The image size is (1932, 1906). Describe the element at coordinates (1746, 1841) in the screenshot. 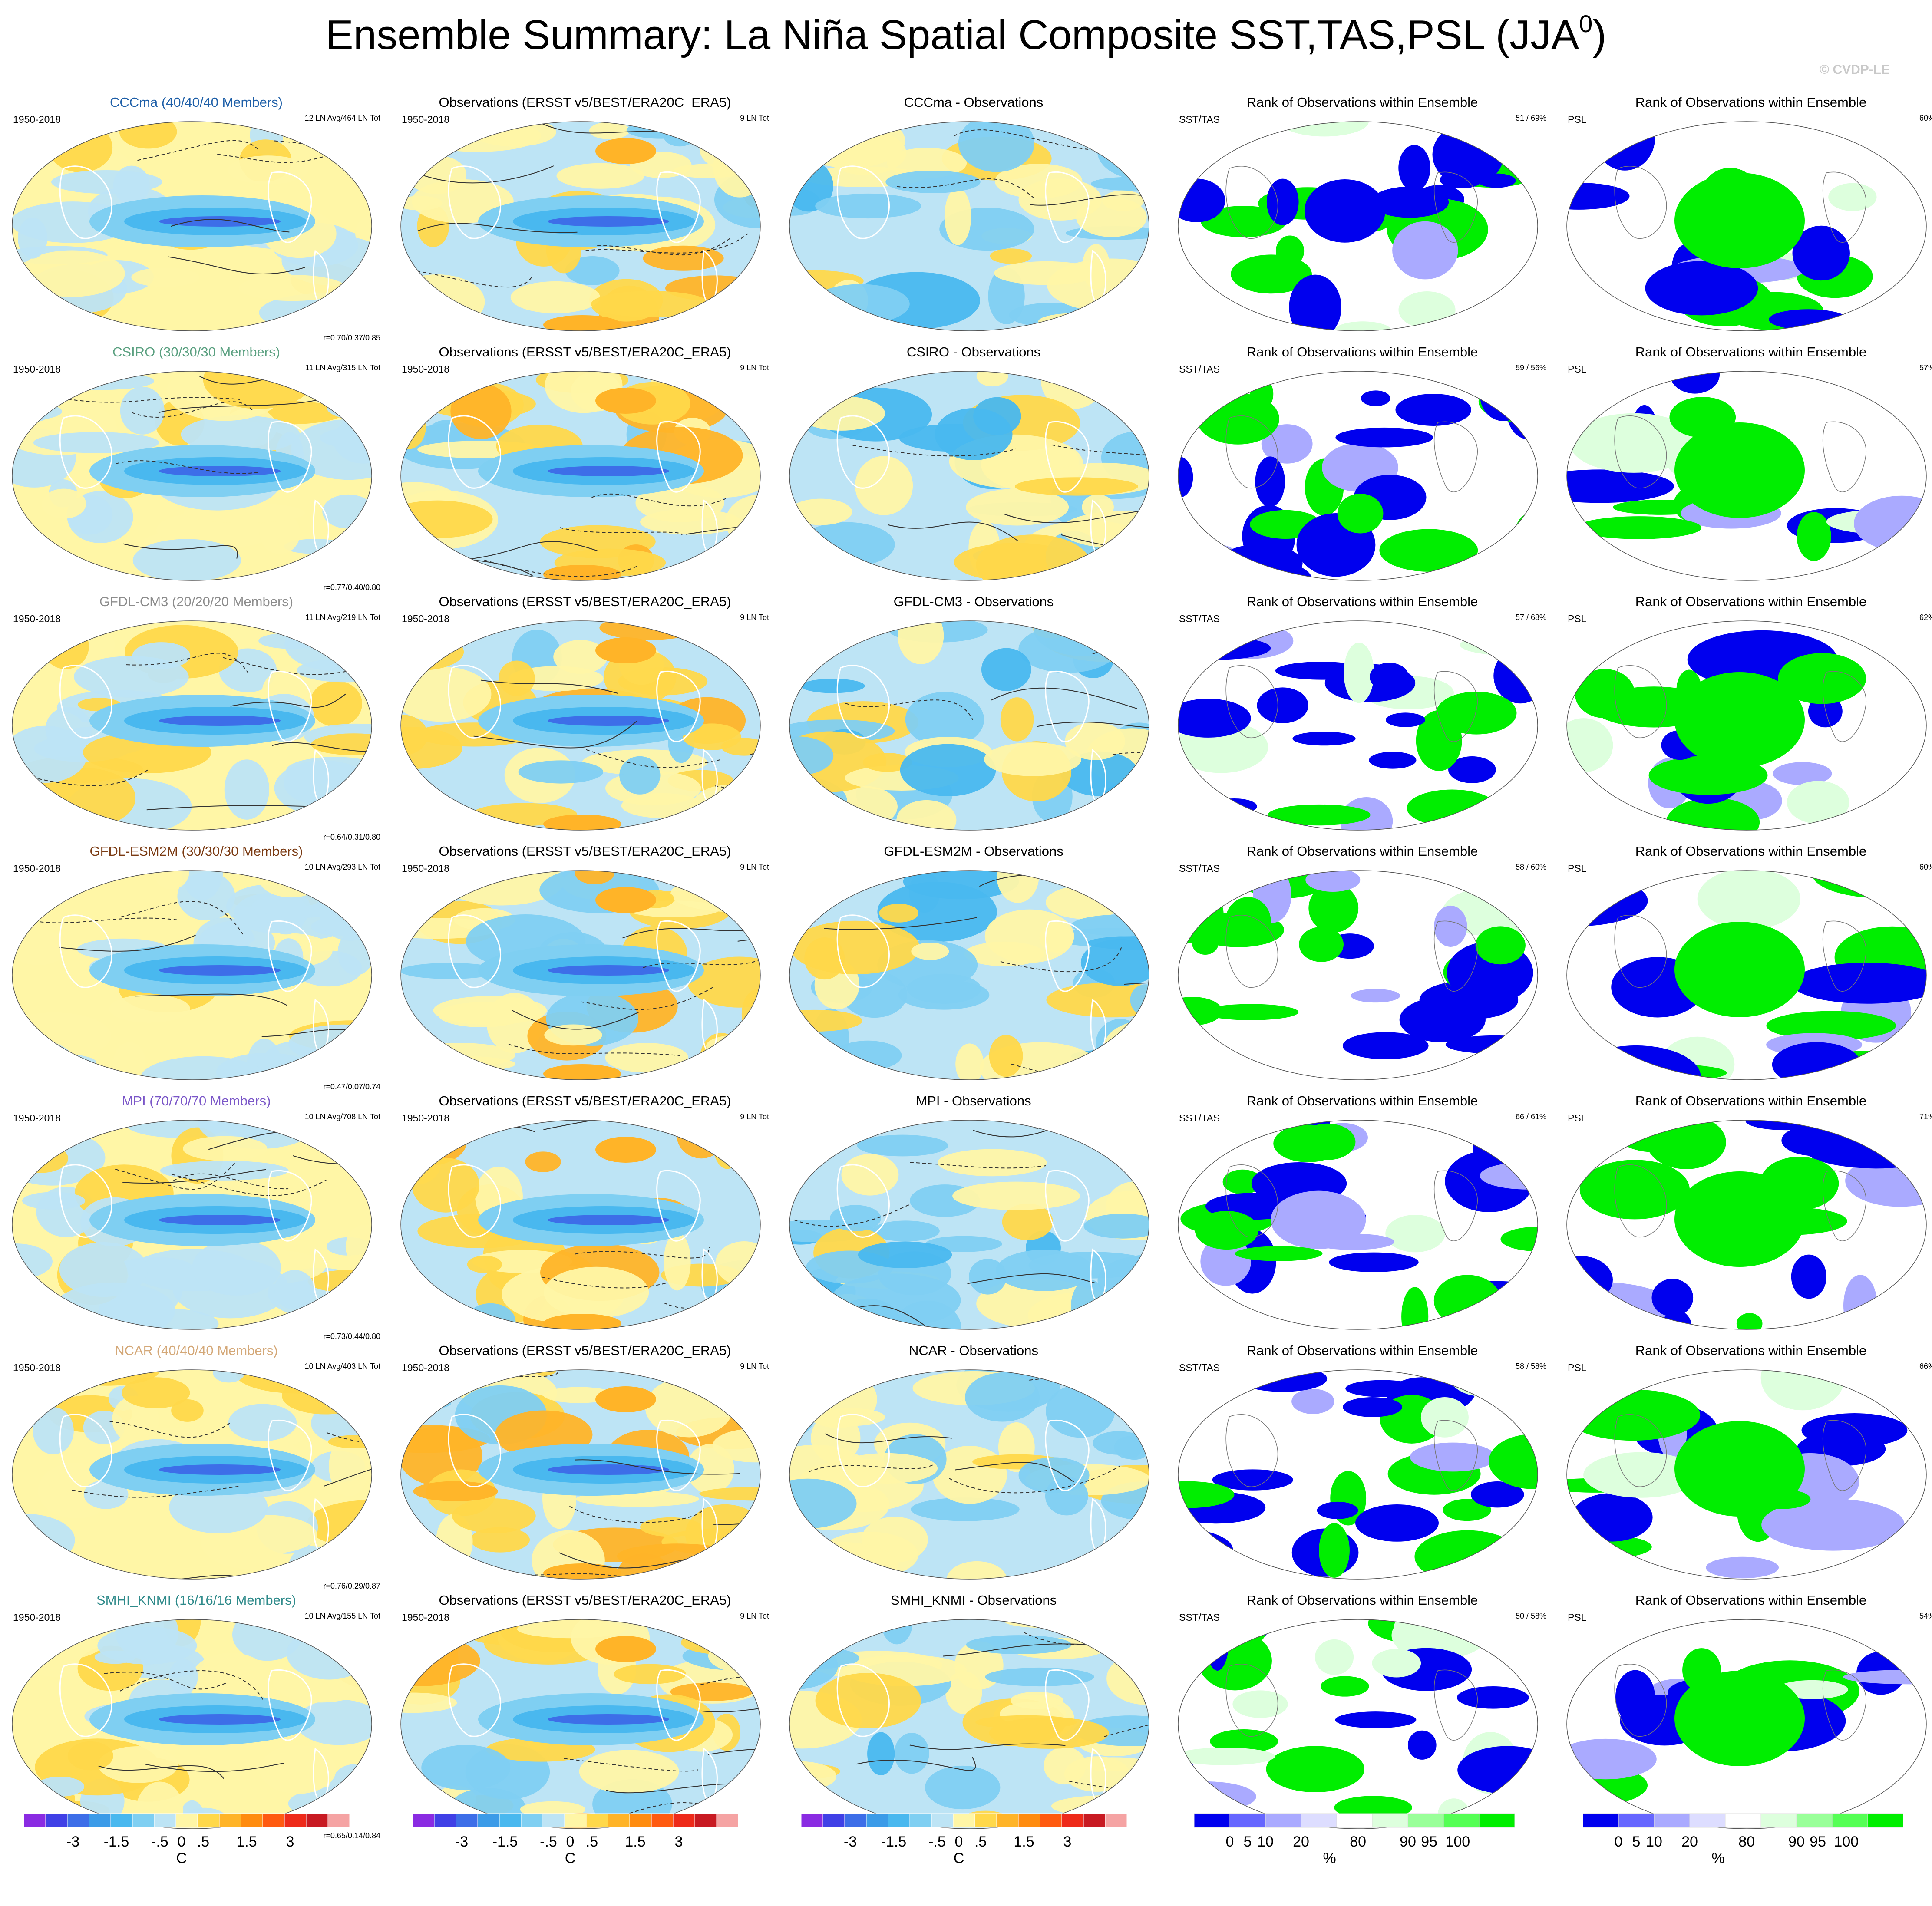

I see `colorbar-tick-label: 80` at that location.